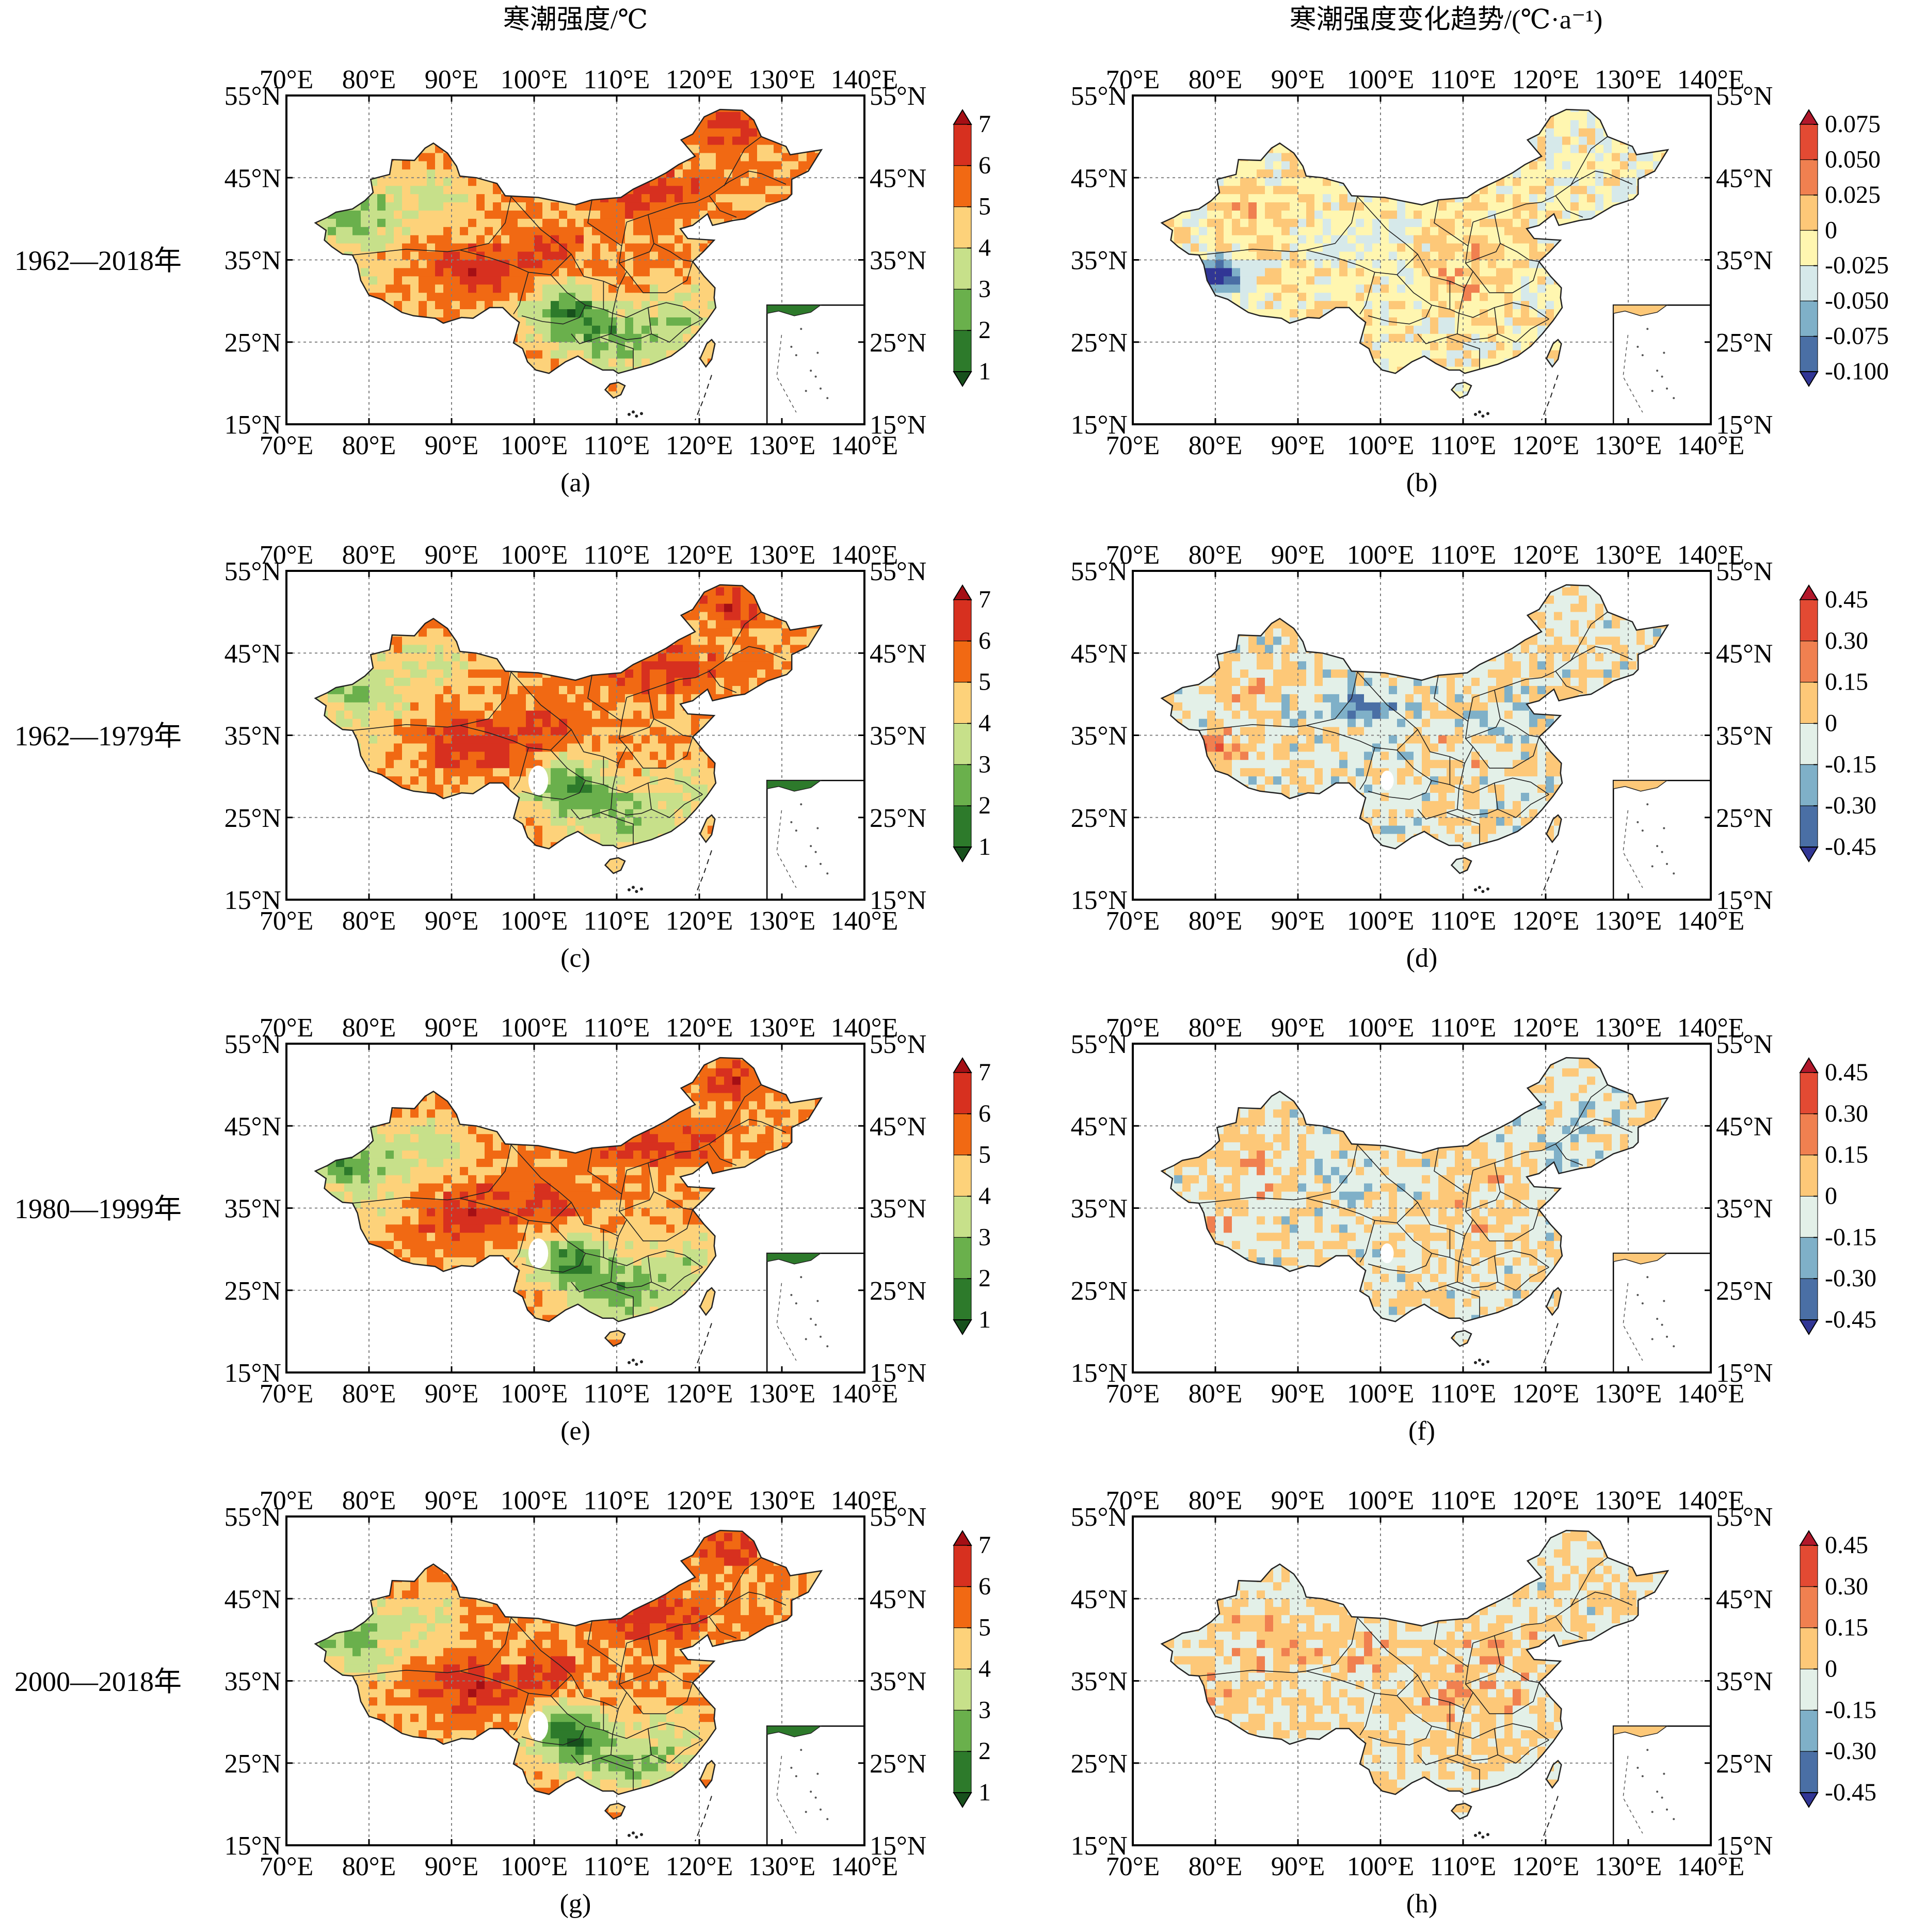  What do you see at coordinates (1662, 365) in the screenshot?
I see `south-china-sea-inset` at bounding box center [1662, 365].